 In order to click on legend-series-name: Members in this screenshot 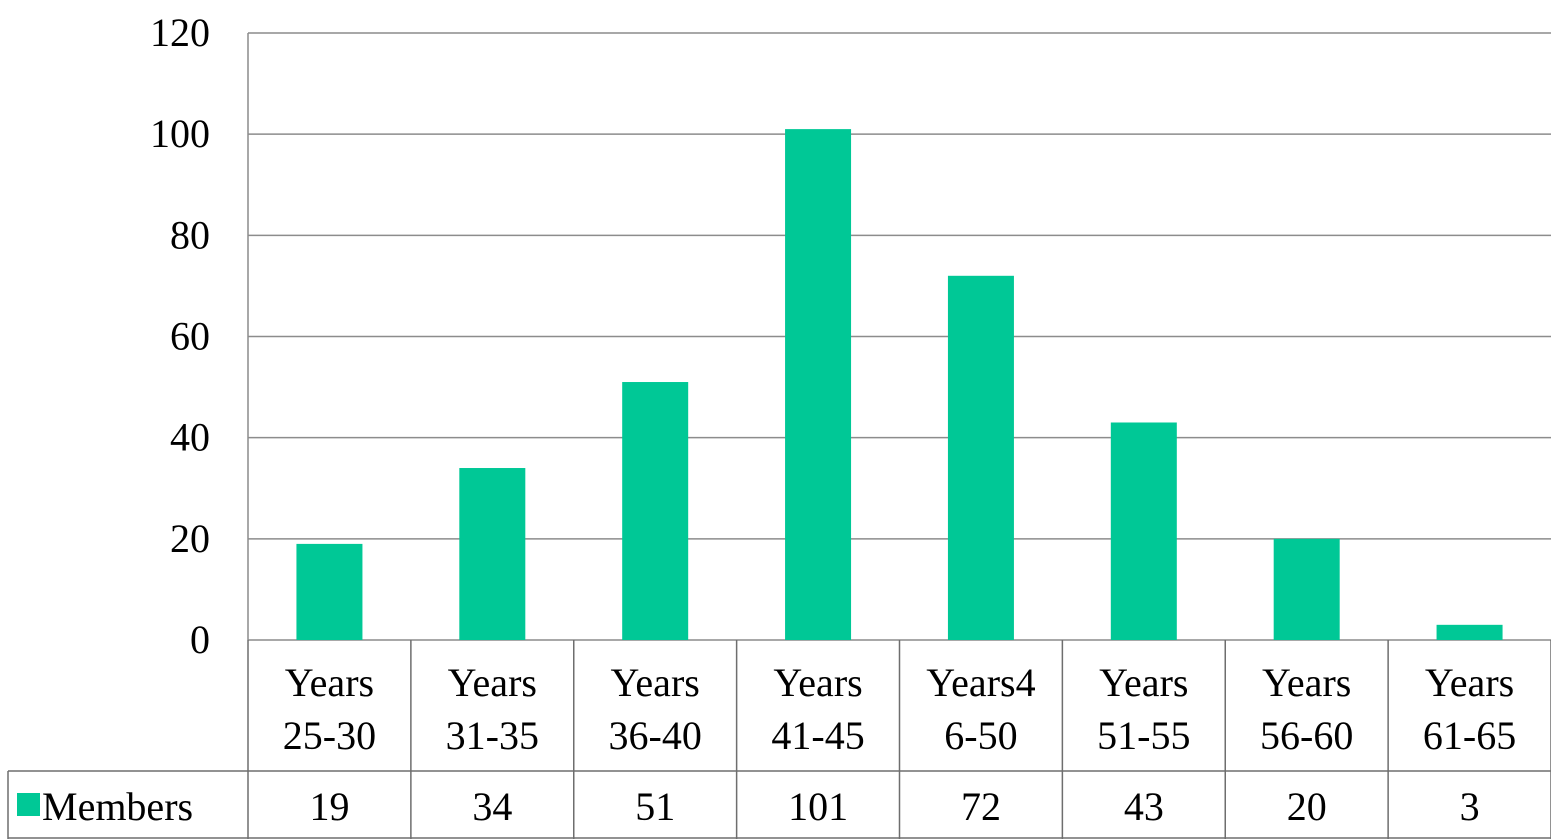, I will do `click(117, 806)`.